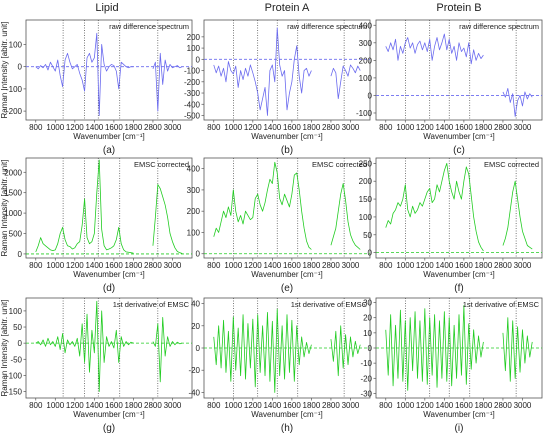 The image size is (550, 443). I want to click on y-tick-label: 250, so click(366, 163).